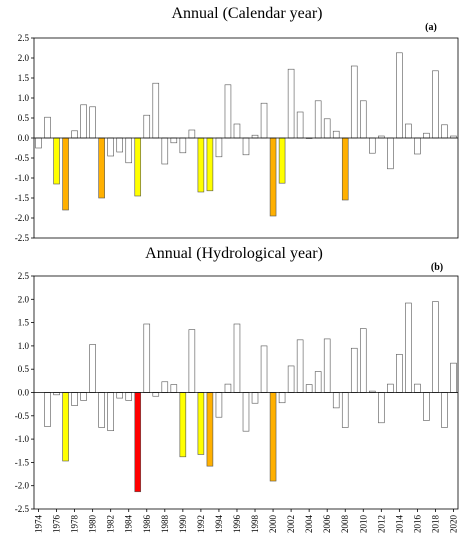 The image size is (466, 555). I want to click on x-tick-label: 2012, so click(381, 524).